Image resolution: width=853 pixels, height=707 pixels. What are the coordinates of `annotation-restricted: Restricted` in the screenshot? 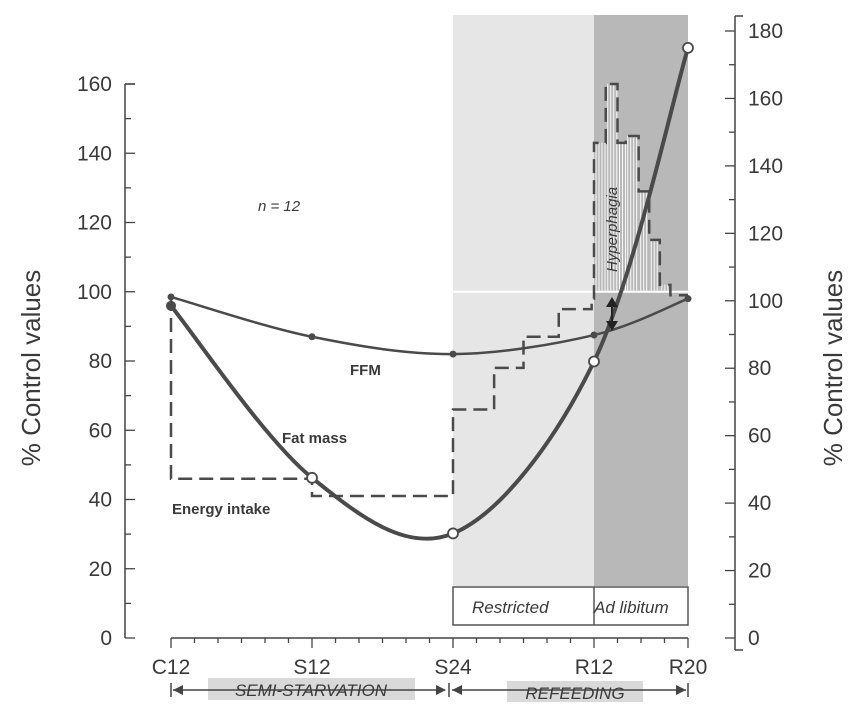 It's located at (510, 607).